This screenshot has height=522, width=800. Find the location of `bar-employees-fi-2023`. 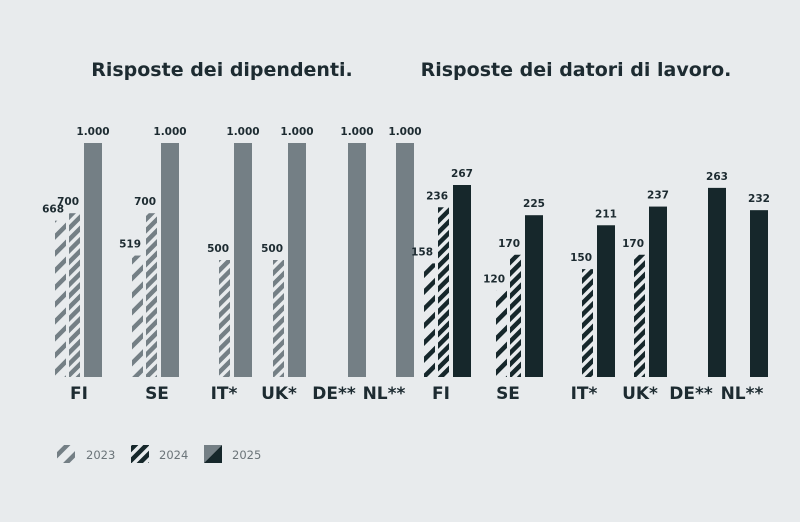

bar-employees-fi-2023 is located at coordinates (60, 298).